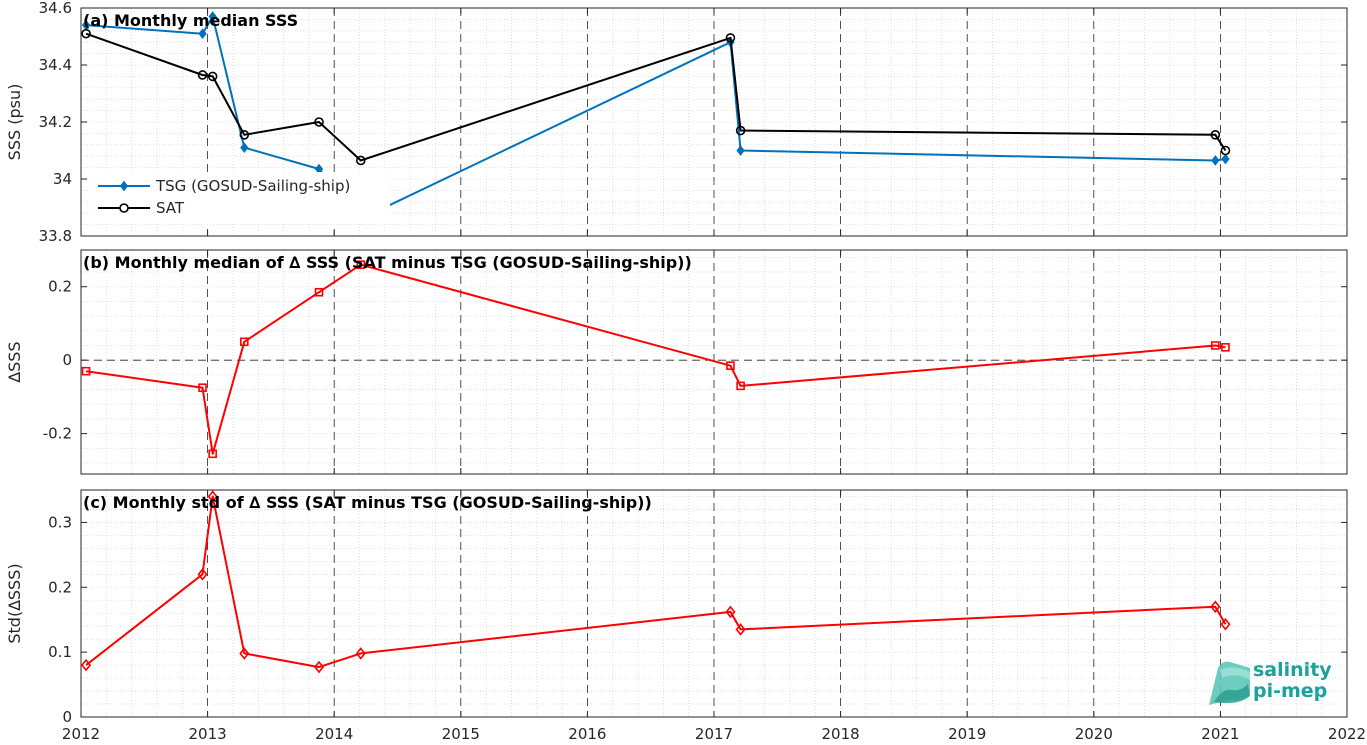  I want to click on y-tick-label: 34.4, so click(55, 65).